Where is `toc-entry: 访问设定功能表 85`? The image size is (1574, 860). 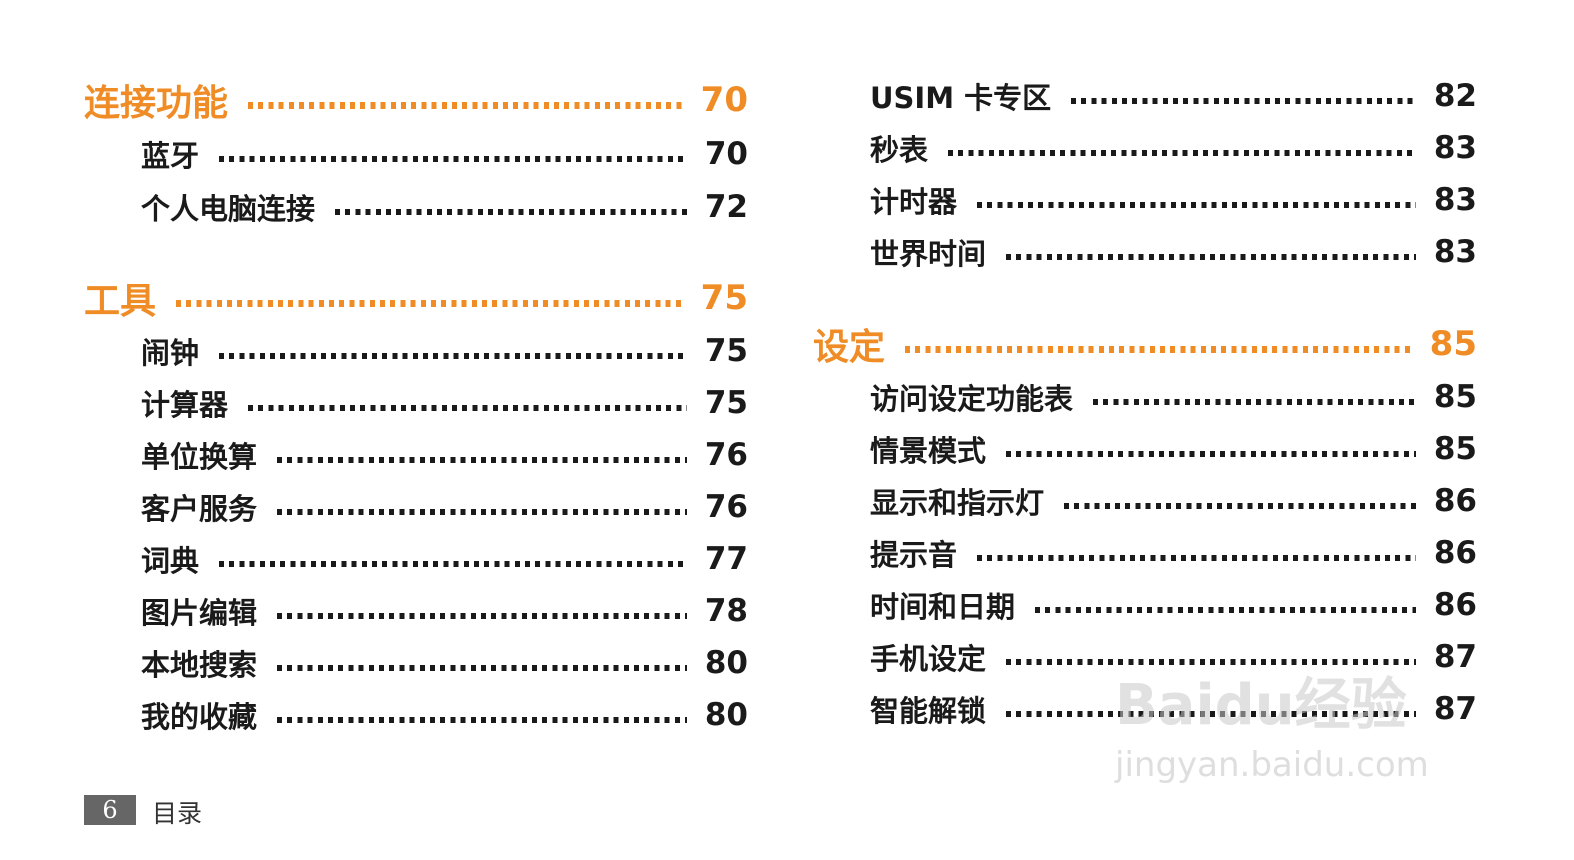 toc-entry: 访问设定功能表 85 is located at coordinates (1173, 397).